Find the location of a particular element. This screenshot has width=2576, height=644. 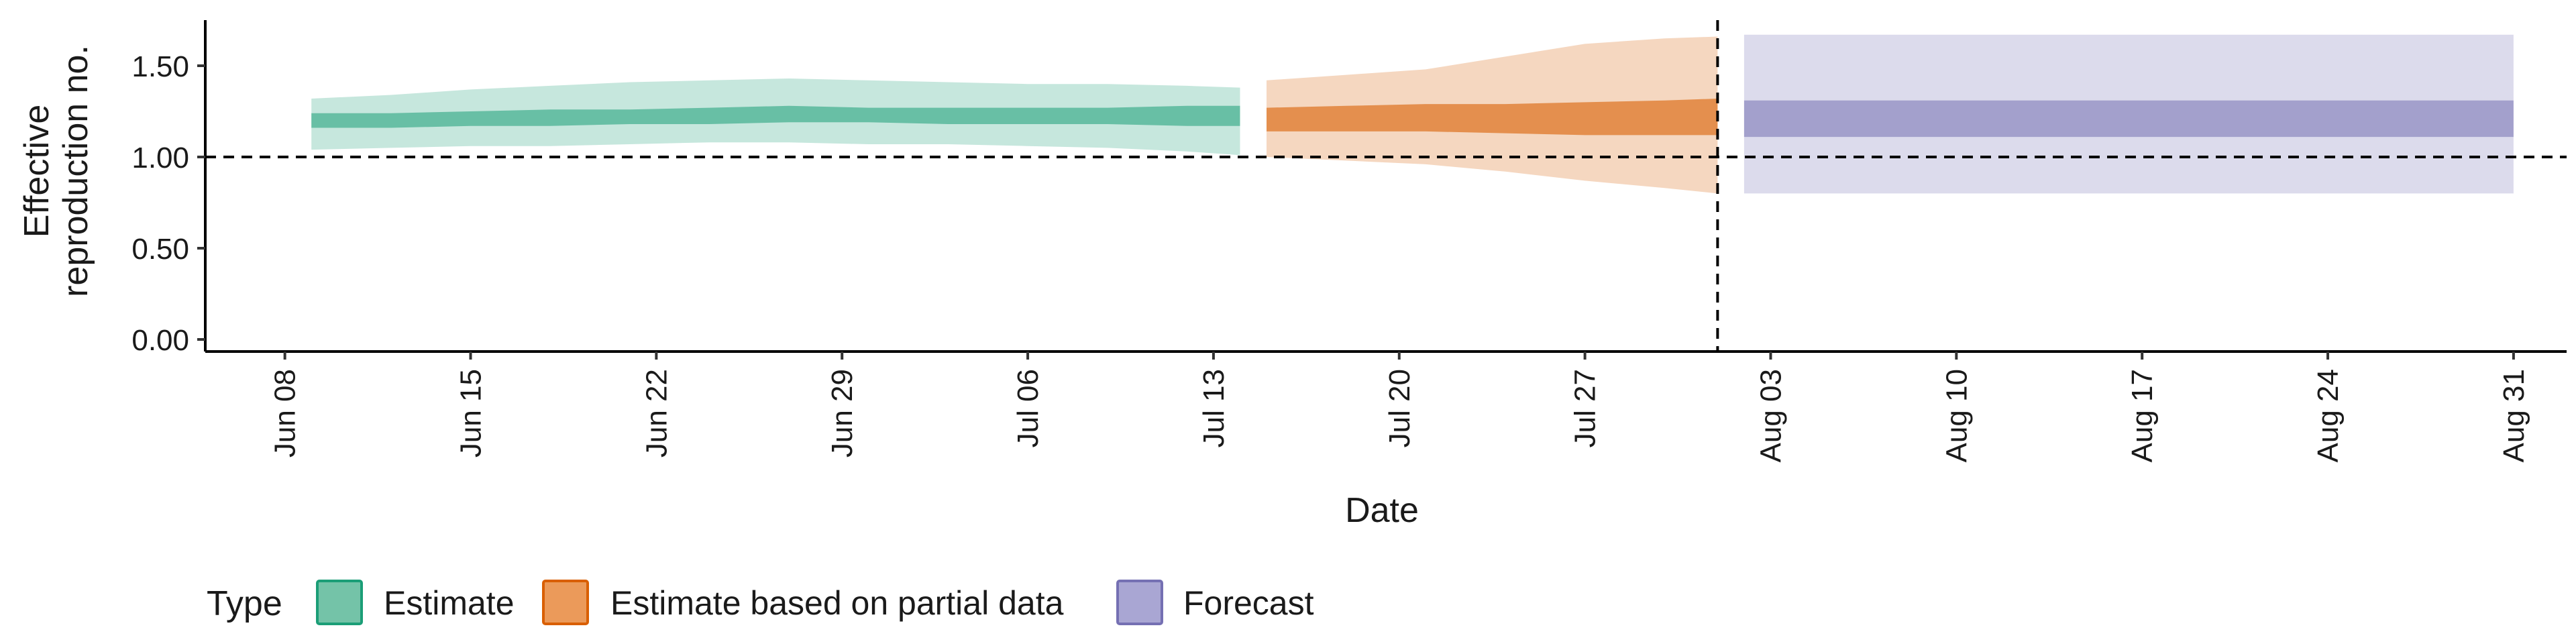

x-tick-label: Aug 31 is located at coordinates (2514, 415).